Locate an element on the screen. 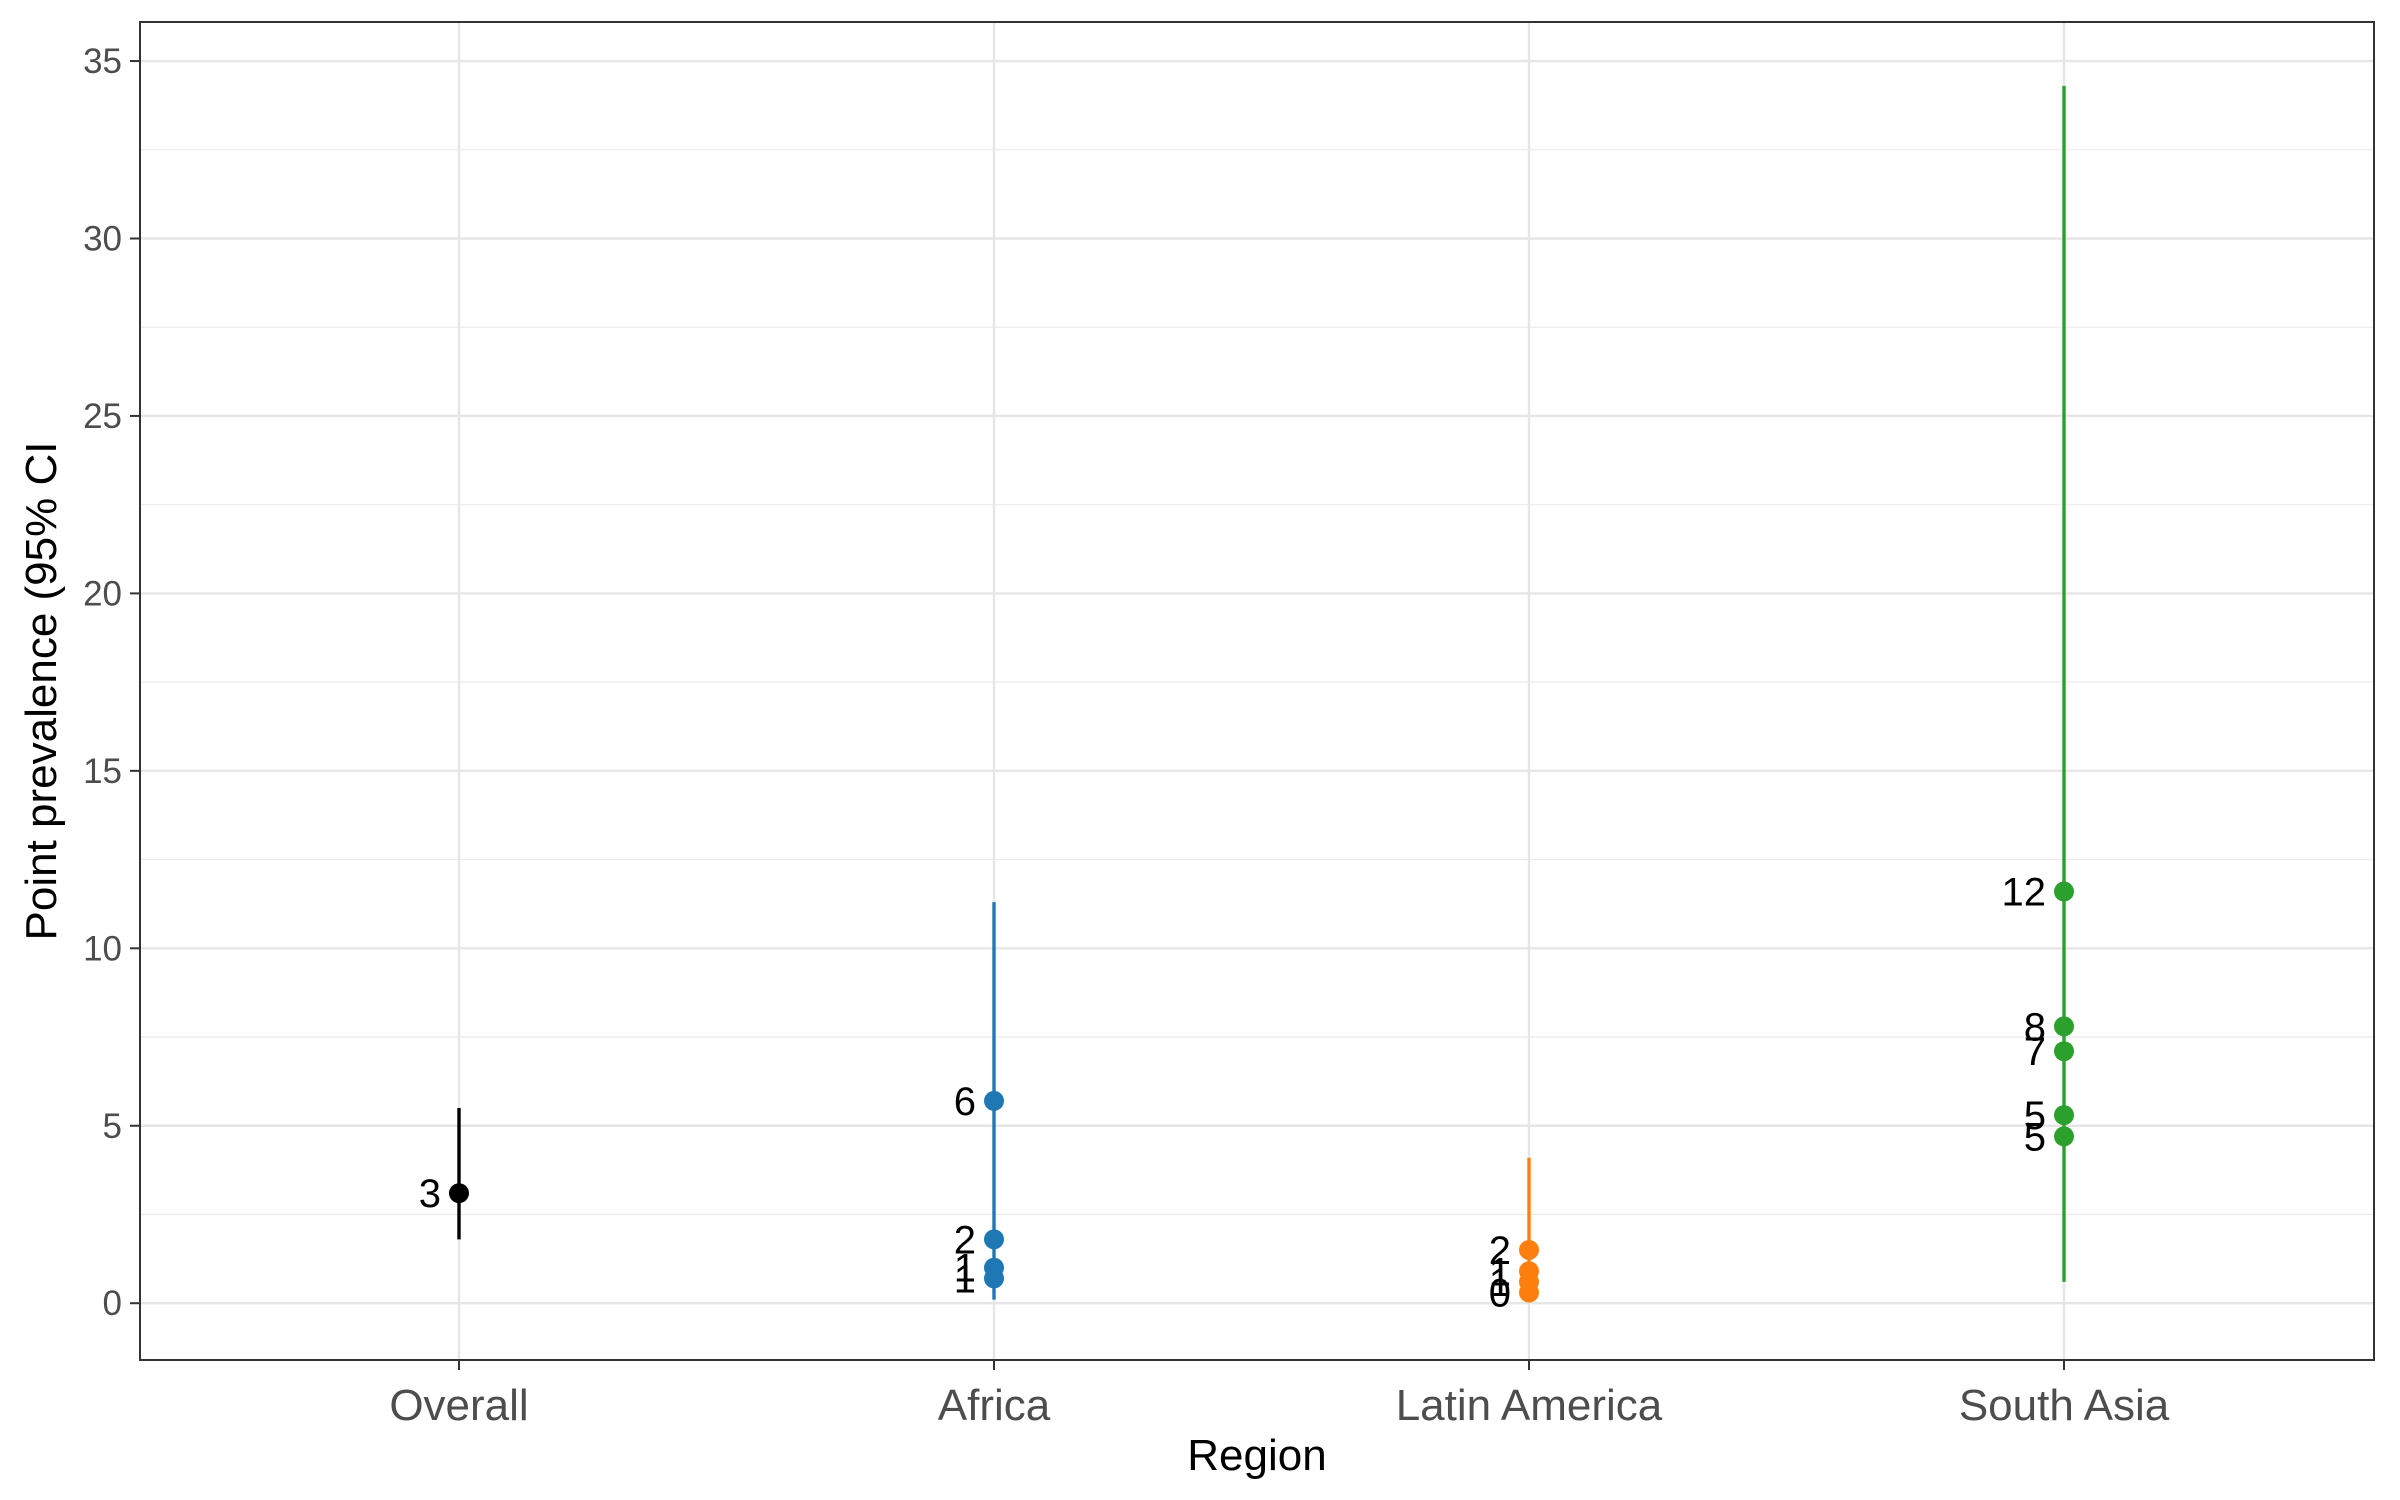 This screenshot has width=2400, height=1500. point-label: 6 is located at coordinates (965, 1102).